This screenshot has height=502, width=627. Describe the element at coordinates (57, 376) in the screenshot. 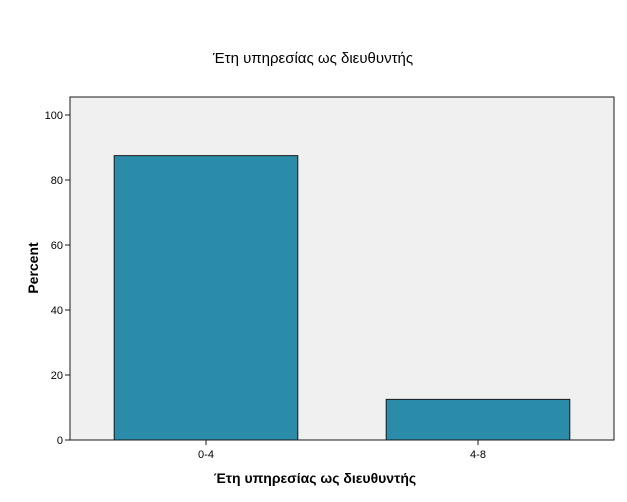

I see `y-tick-label: 20` at that location.